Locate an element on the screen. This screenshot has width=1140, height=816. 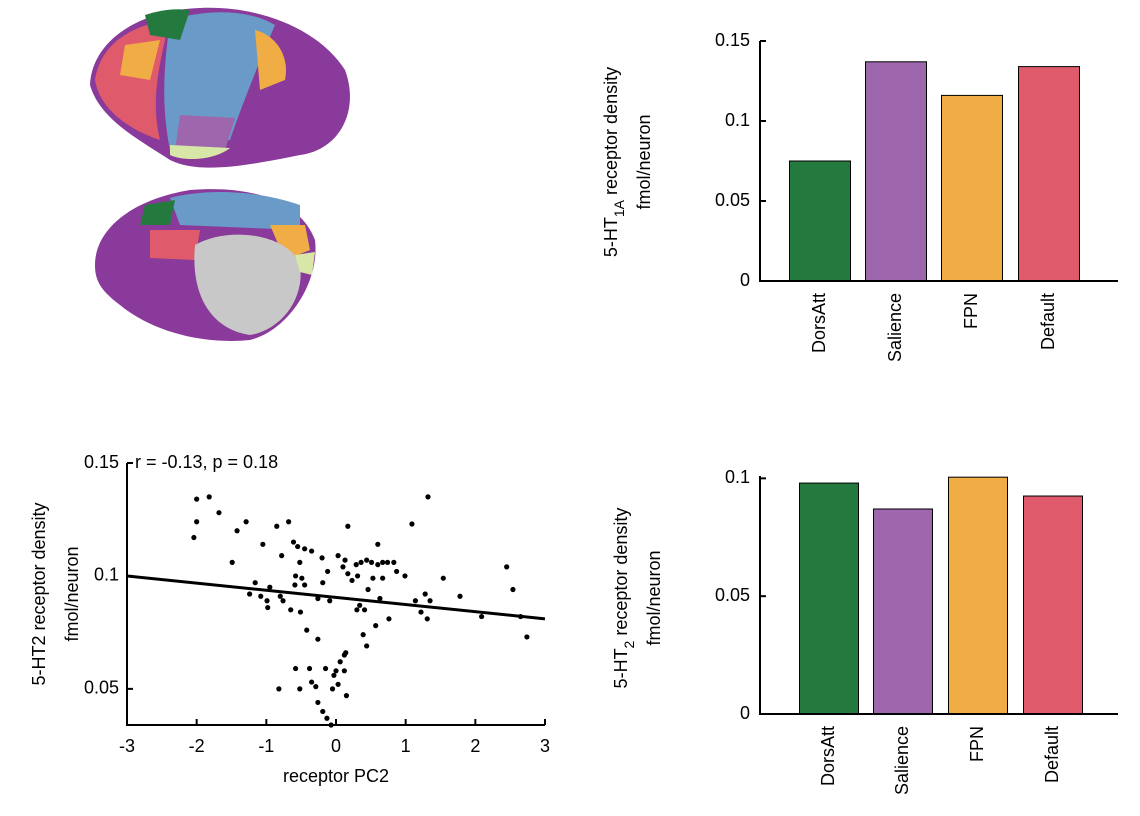
y-axis-label-subscript: 1A is located at coordinates (619, 208).